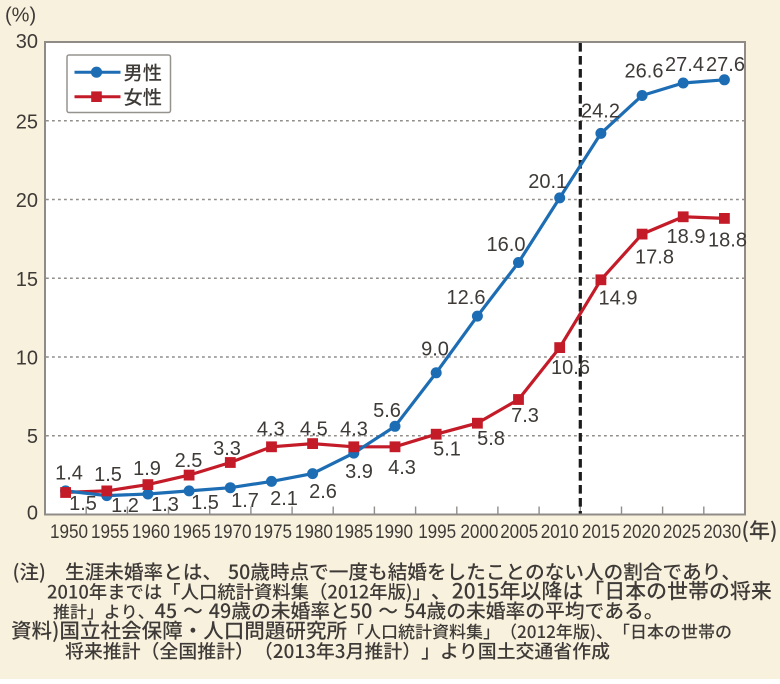  Describe the element at coordinates (644, 72) in the screenshot. I see `svg-text: 26.6` at that location.